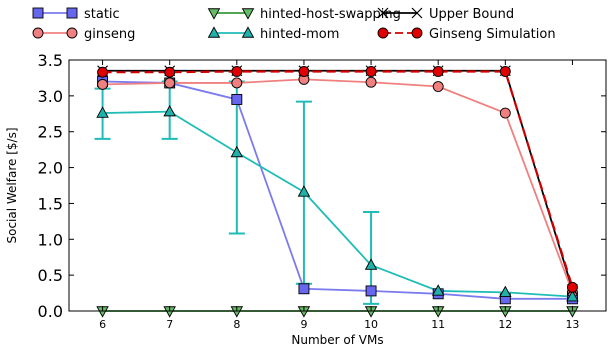  Describe the element at coordinates (50, 239) in the screenshot. I see `y-tick-label: 1.0` at that location.